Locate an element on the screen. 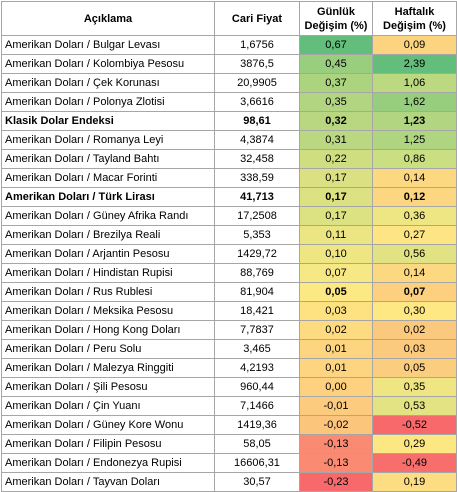  row-weekly: 2,39 is located at coordinates (414, 64).